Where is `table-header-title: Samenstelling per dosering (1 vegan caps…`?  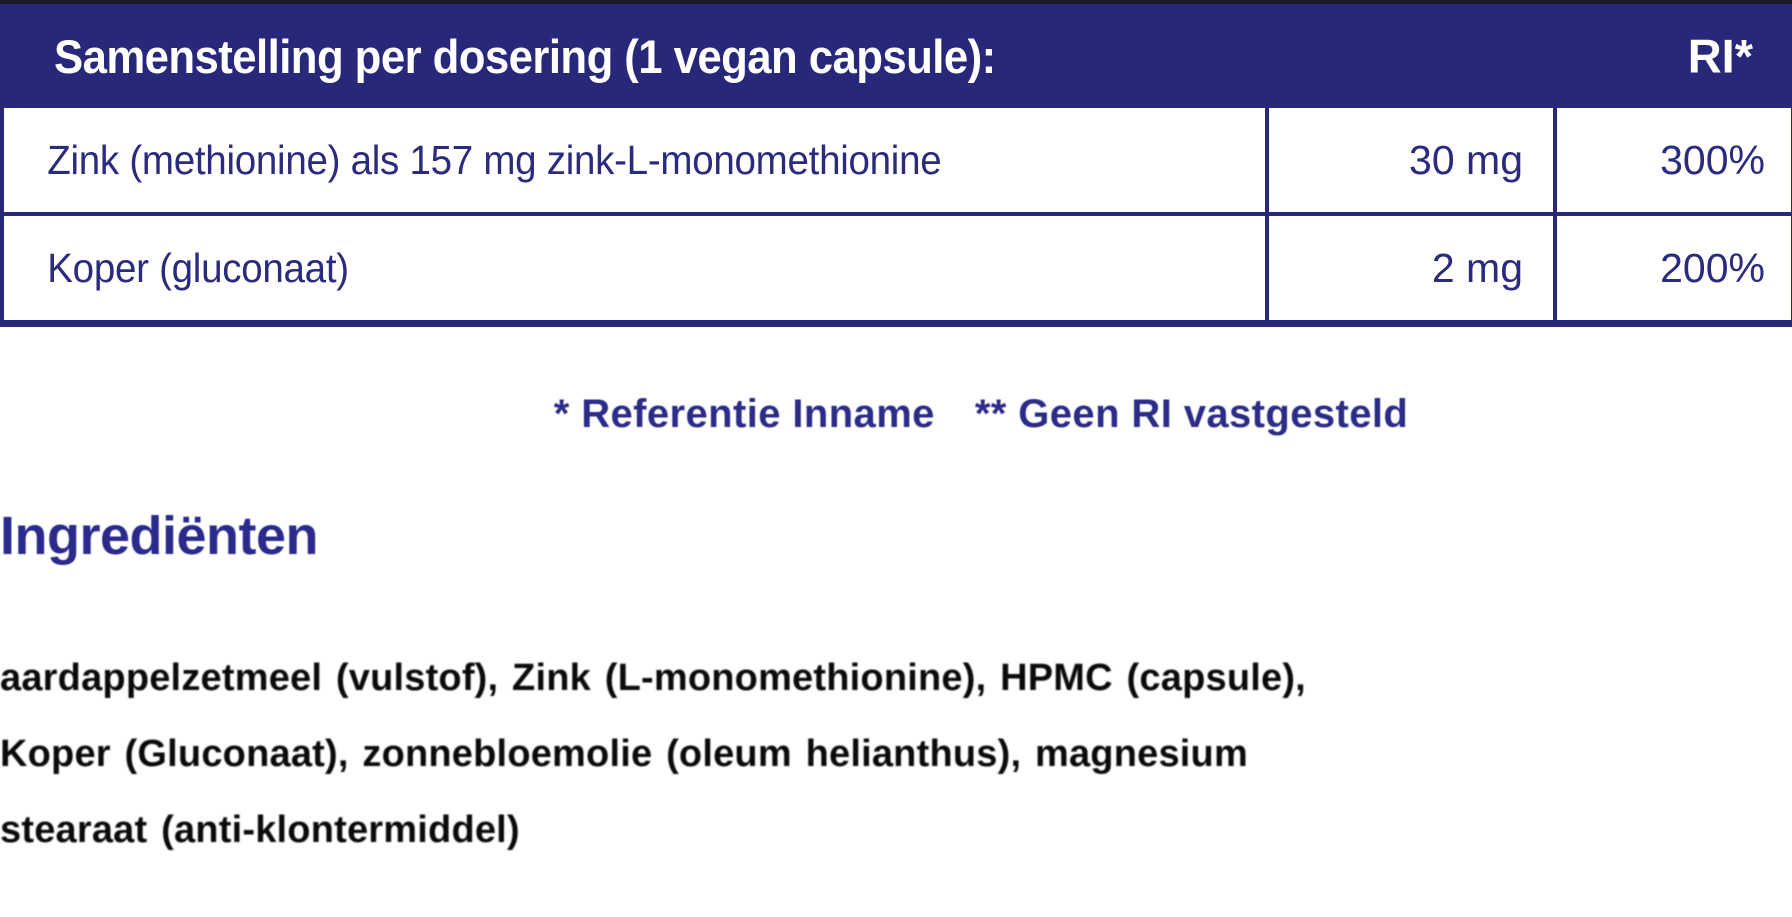
table-header-title: Samenstelling per dosering (1 vegan caps… is located at coordinates (525, 56).